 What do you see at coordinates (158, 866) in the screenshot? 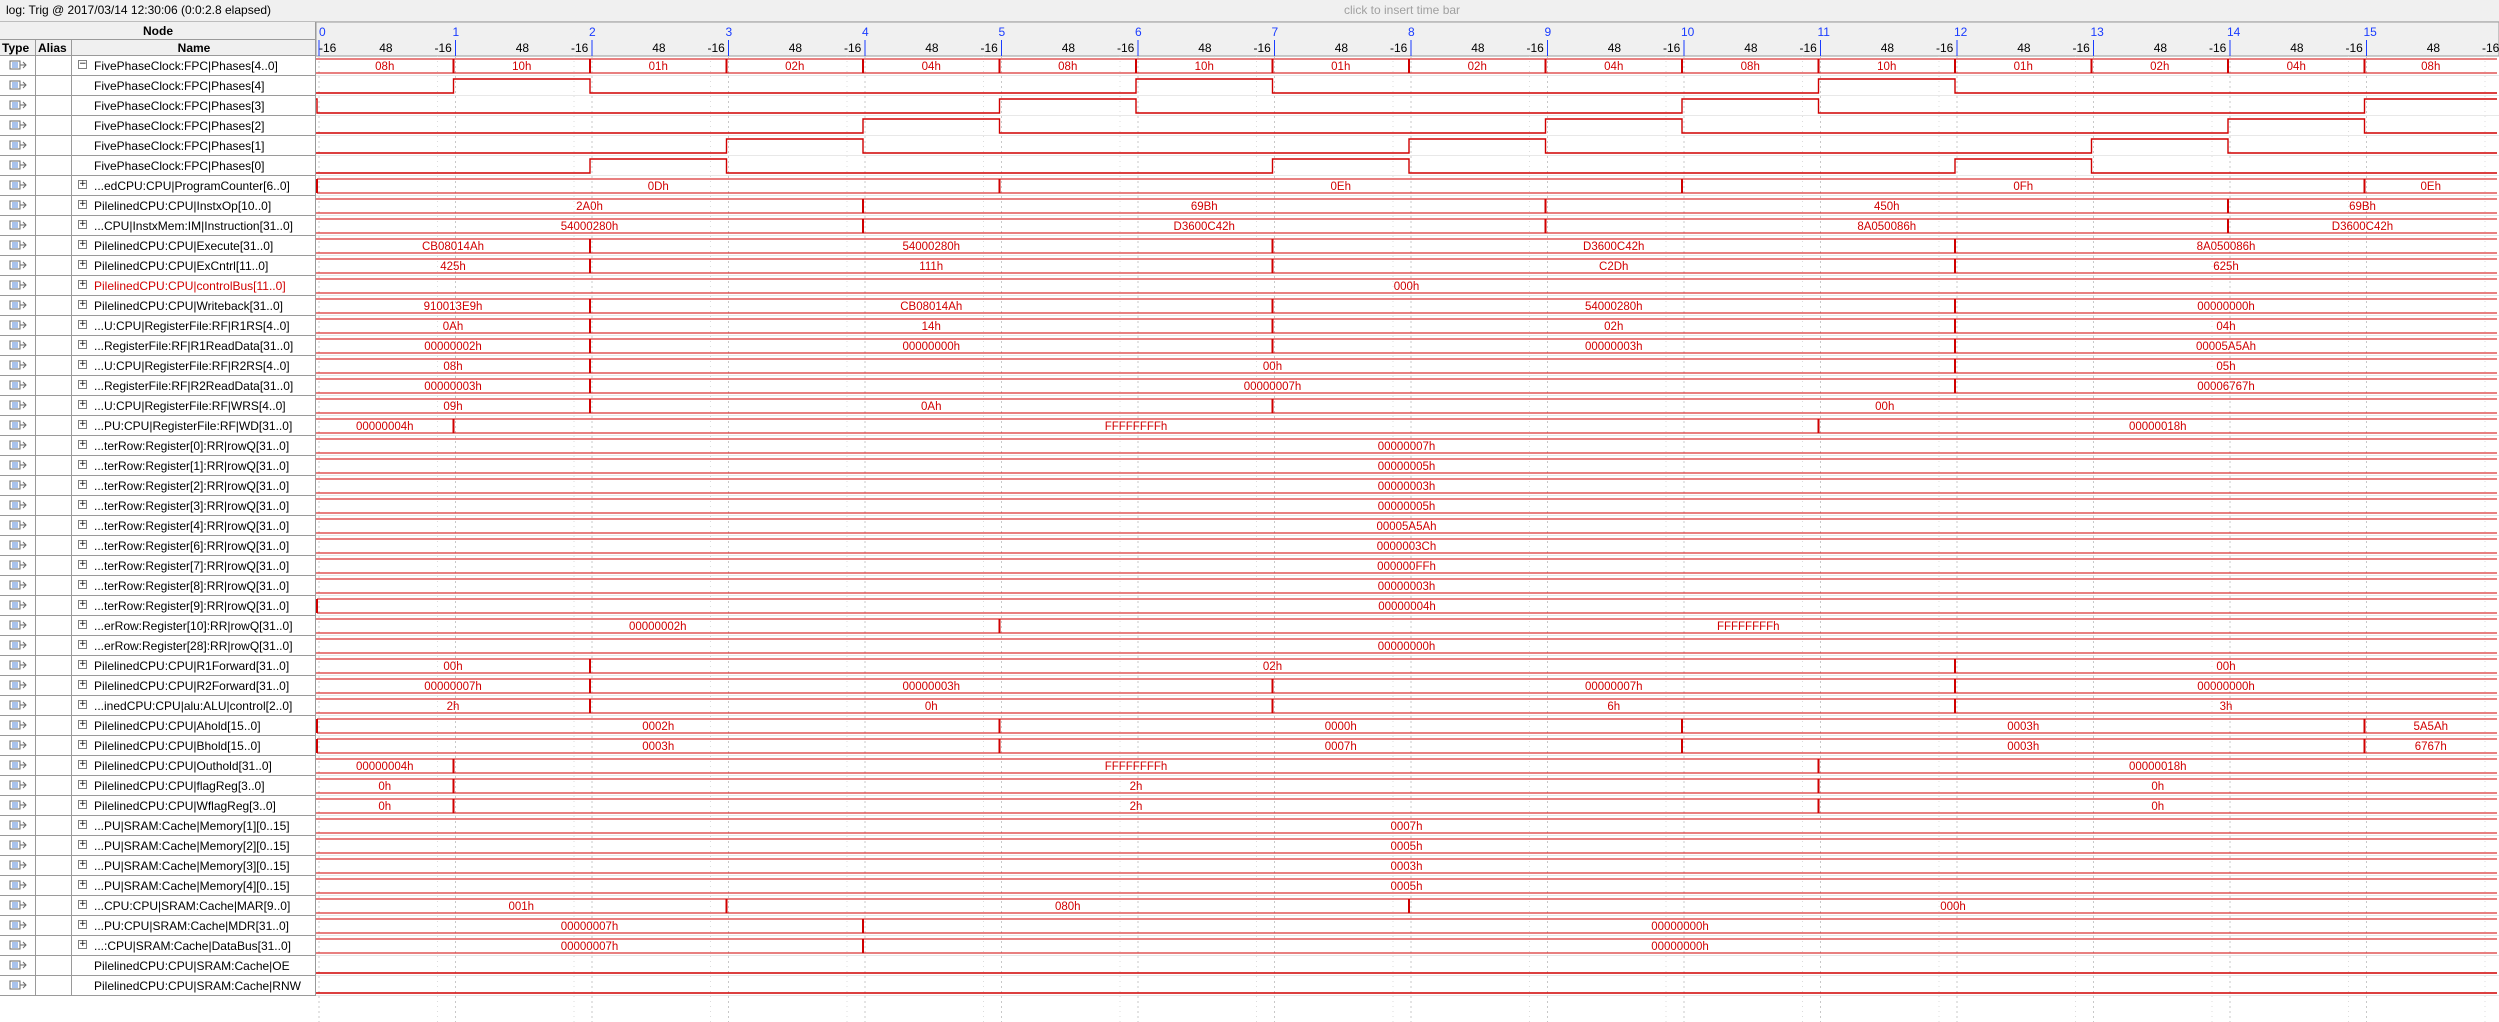
I see `signal-row: + ...PU|SRAM:Cache|Memory[3][0..15]` at bounding box center [158, 866].